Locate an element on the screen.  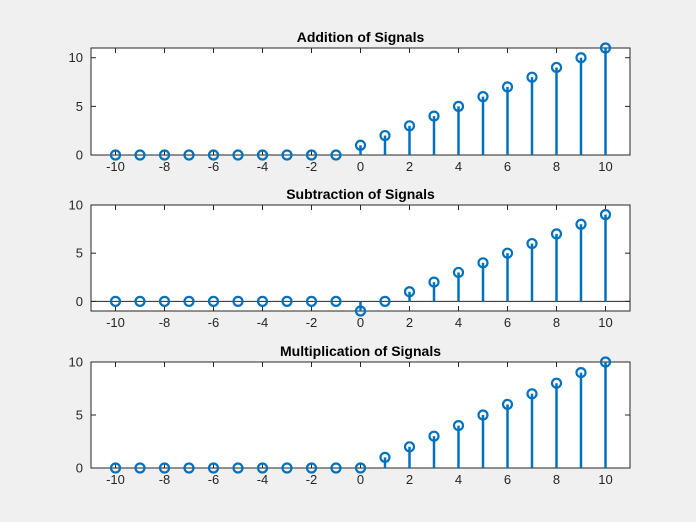
chart-title: Subtraction of Signals is located at coordinates (360, 194).